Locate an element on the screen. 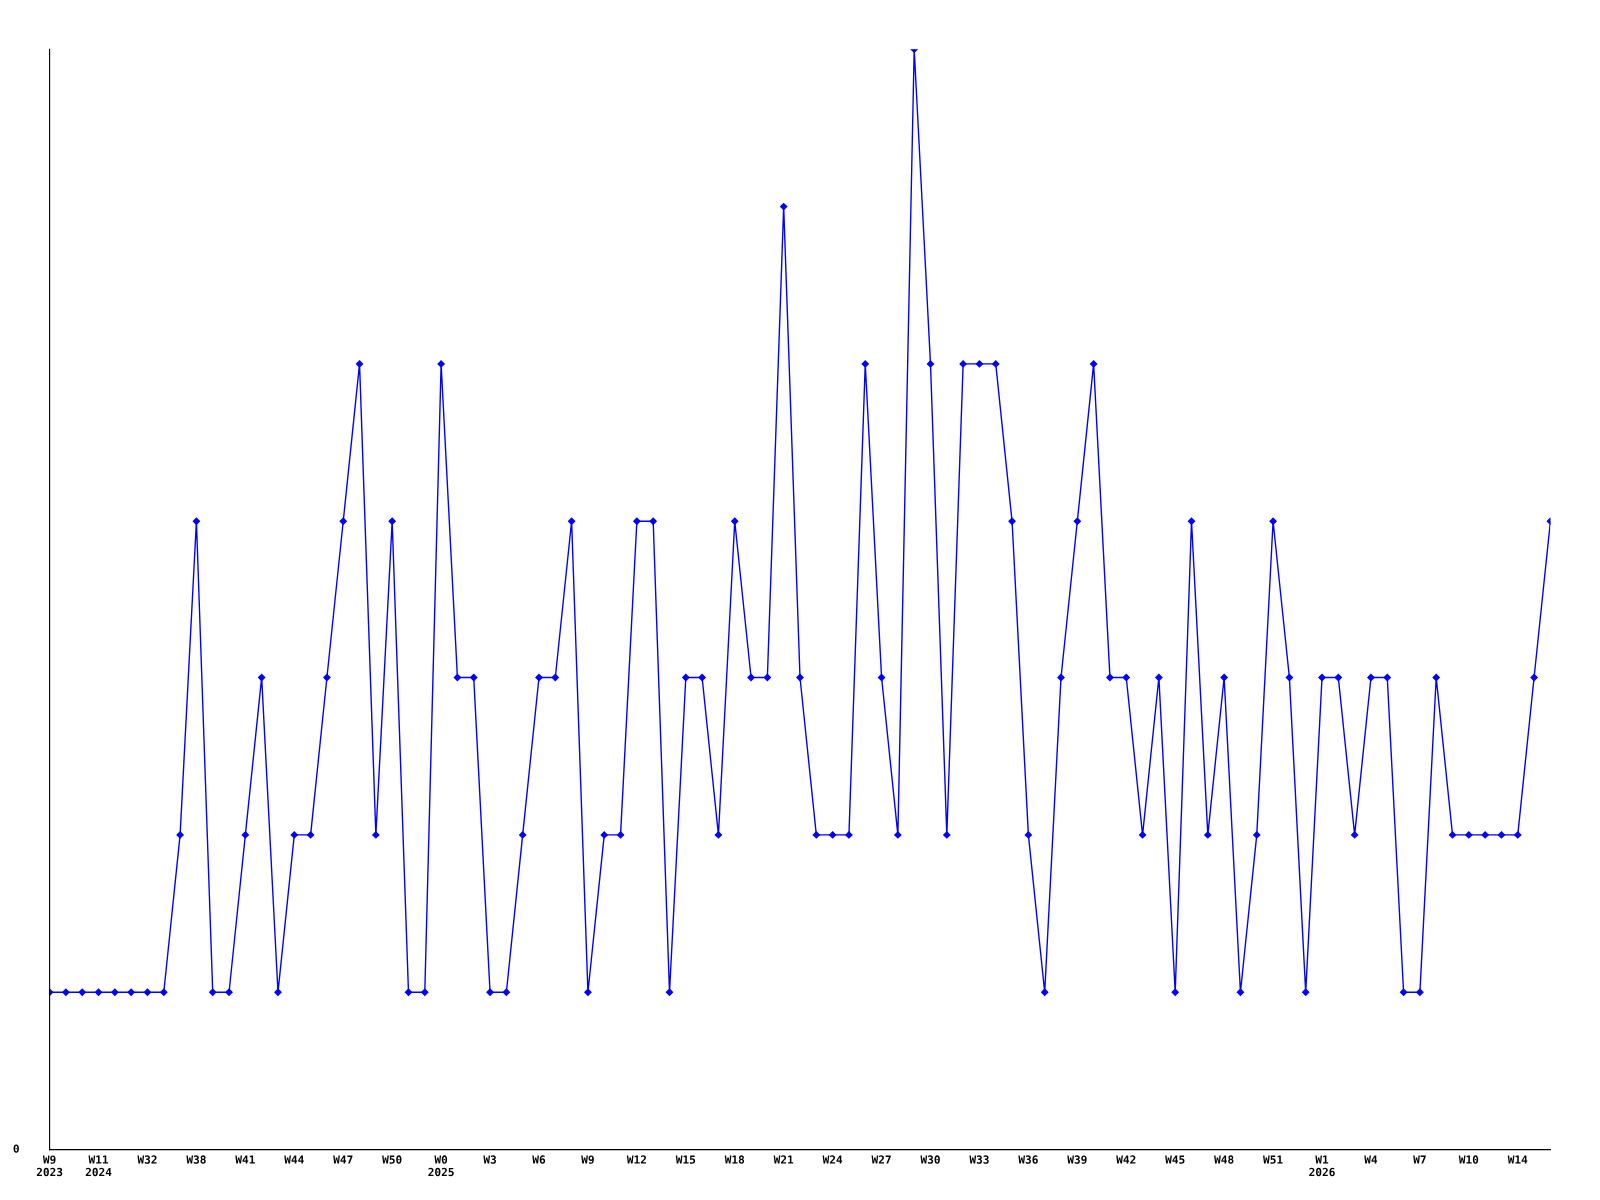 The image size is (1600, 1200). x-tick-label: W3 is located at coordinates (490, 1159).